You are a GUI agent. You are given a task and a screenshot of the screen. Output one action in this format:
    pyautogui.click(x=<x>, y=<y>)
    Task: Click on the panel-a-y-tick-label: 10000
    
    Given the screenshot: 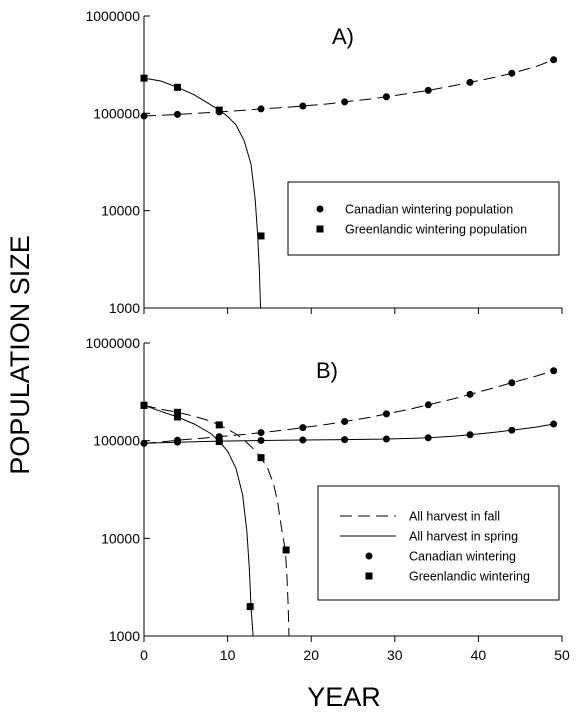 What is the action you would take?
    pyautogui.click(x=120, y=211)
    